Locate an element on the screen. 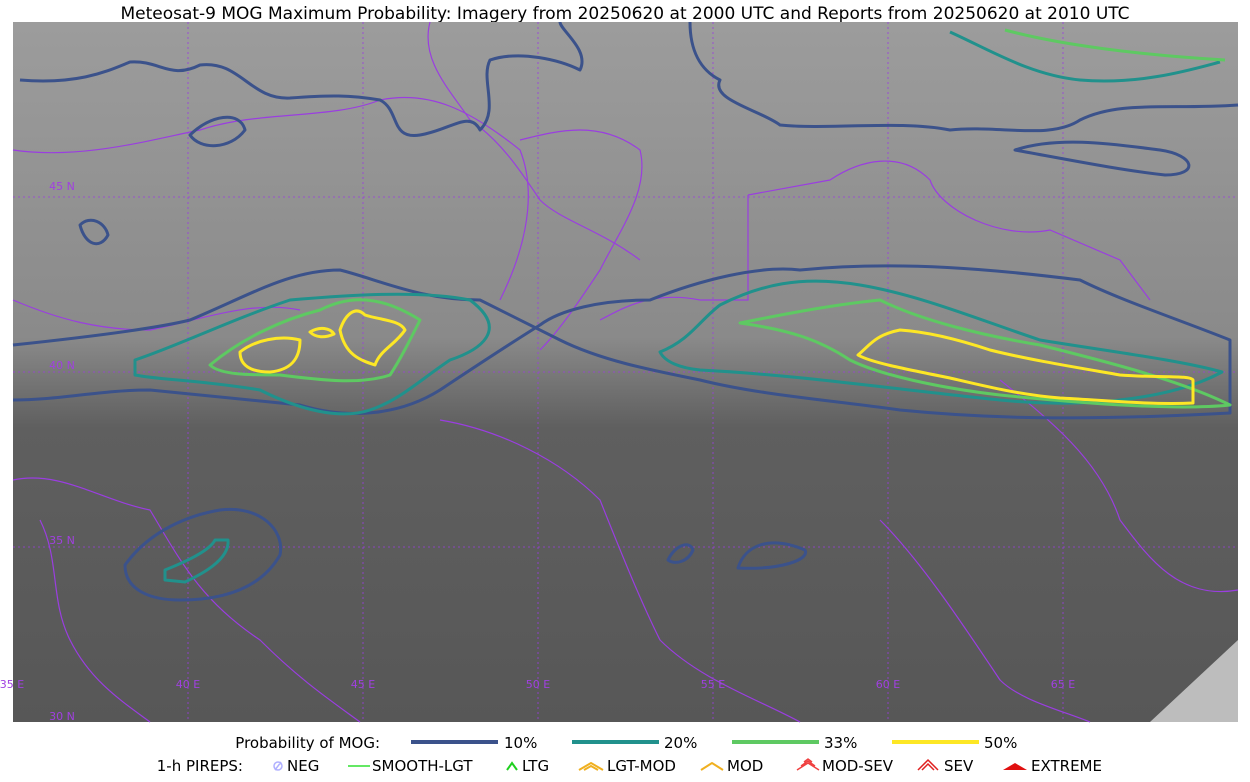  bright-cloud is located at coordinates (1194, 681).